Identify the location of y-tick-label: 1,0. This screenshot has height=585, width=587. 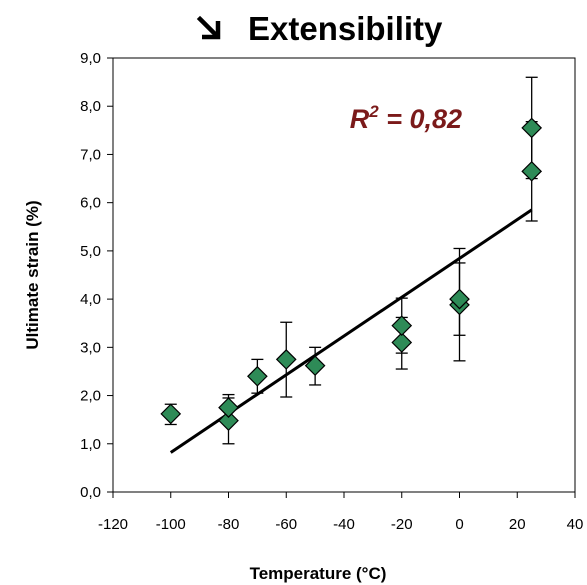
(90, 444).